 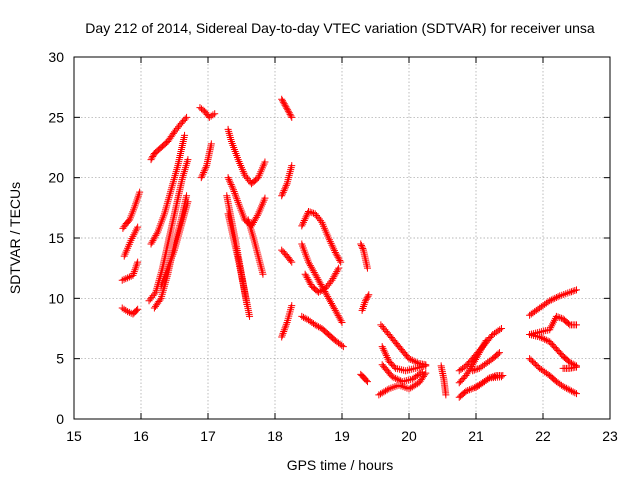 What do you see at coordinates (60, 419) in the screenshot?
I see `y-tick-label: 0` at bounding box center [60, 419].